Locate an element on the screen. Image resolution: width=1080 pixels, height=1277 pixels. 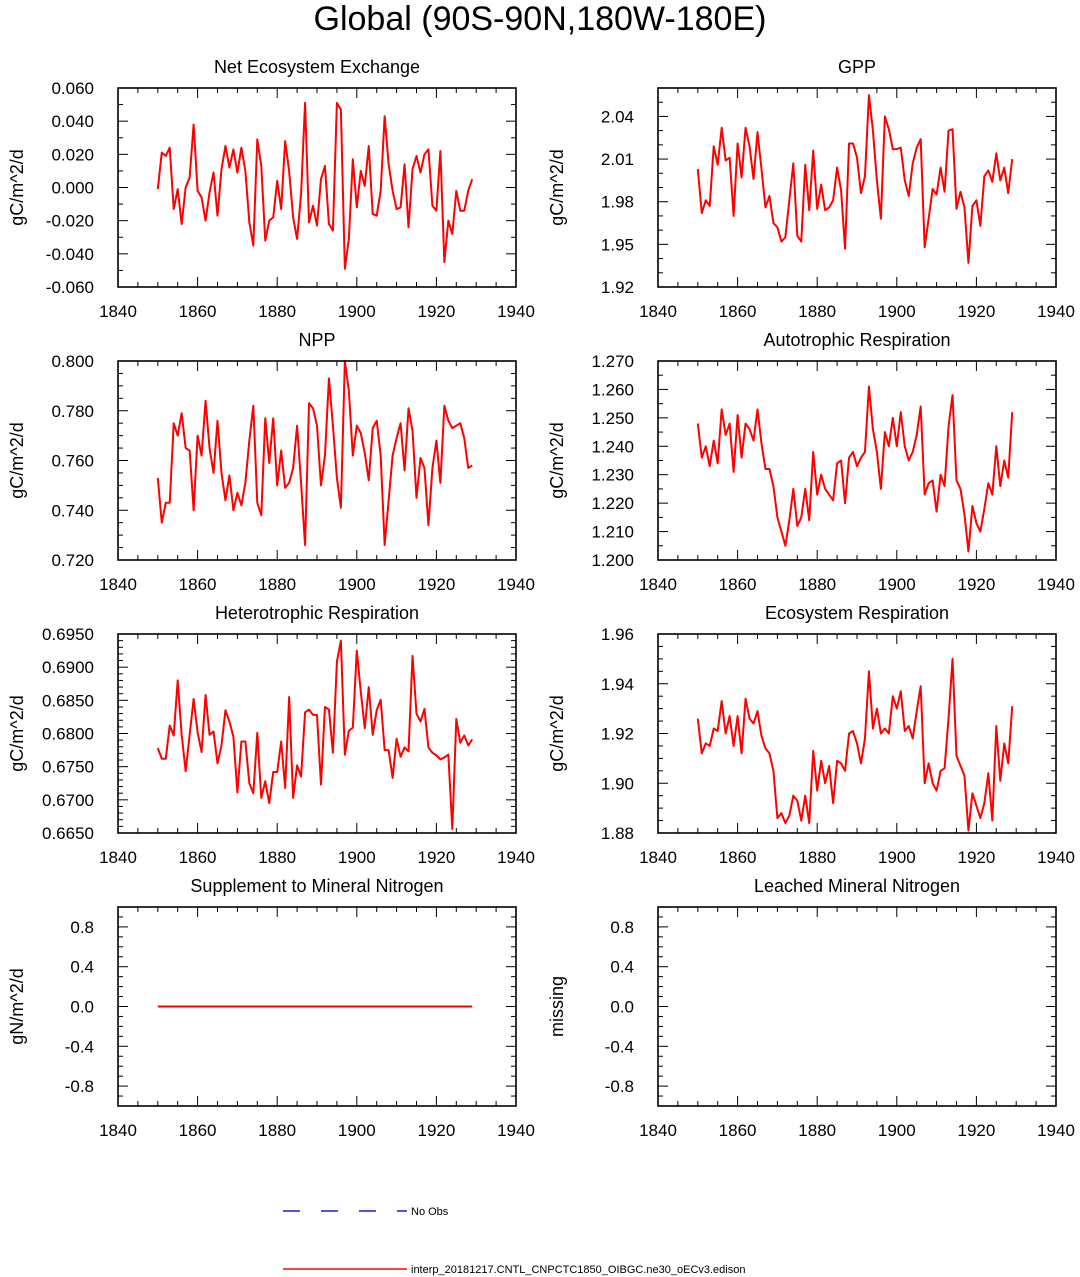
y-tick-label: 0.6850 is located at coordinates (68, 700).